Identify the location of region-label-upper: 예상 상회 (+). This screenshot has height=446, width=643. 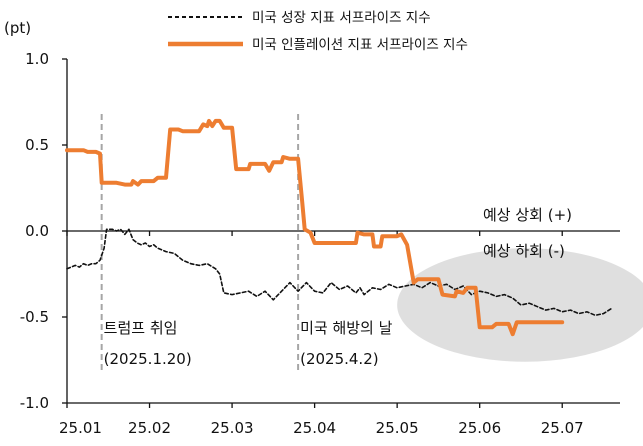
(527, 215).